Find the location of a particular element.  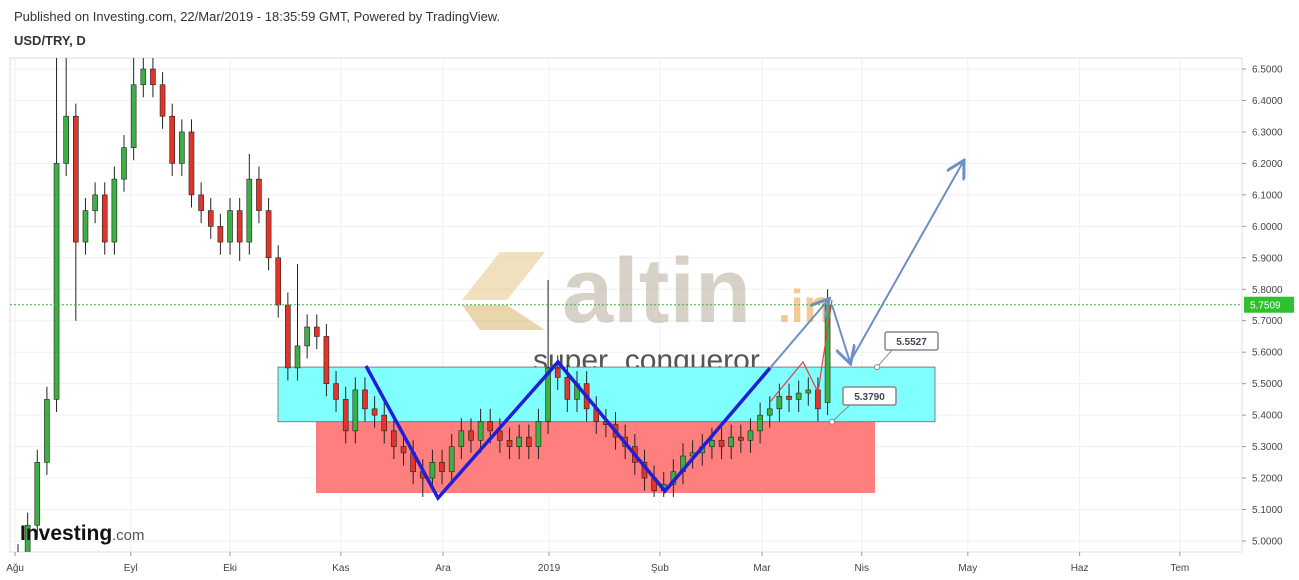

y-tick-label: 6.4000 is located at coordinates (1267, 101).